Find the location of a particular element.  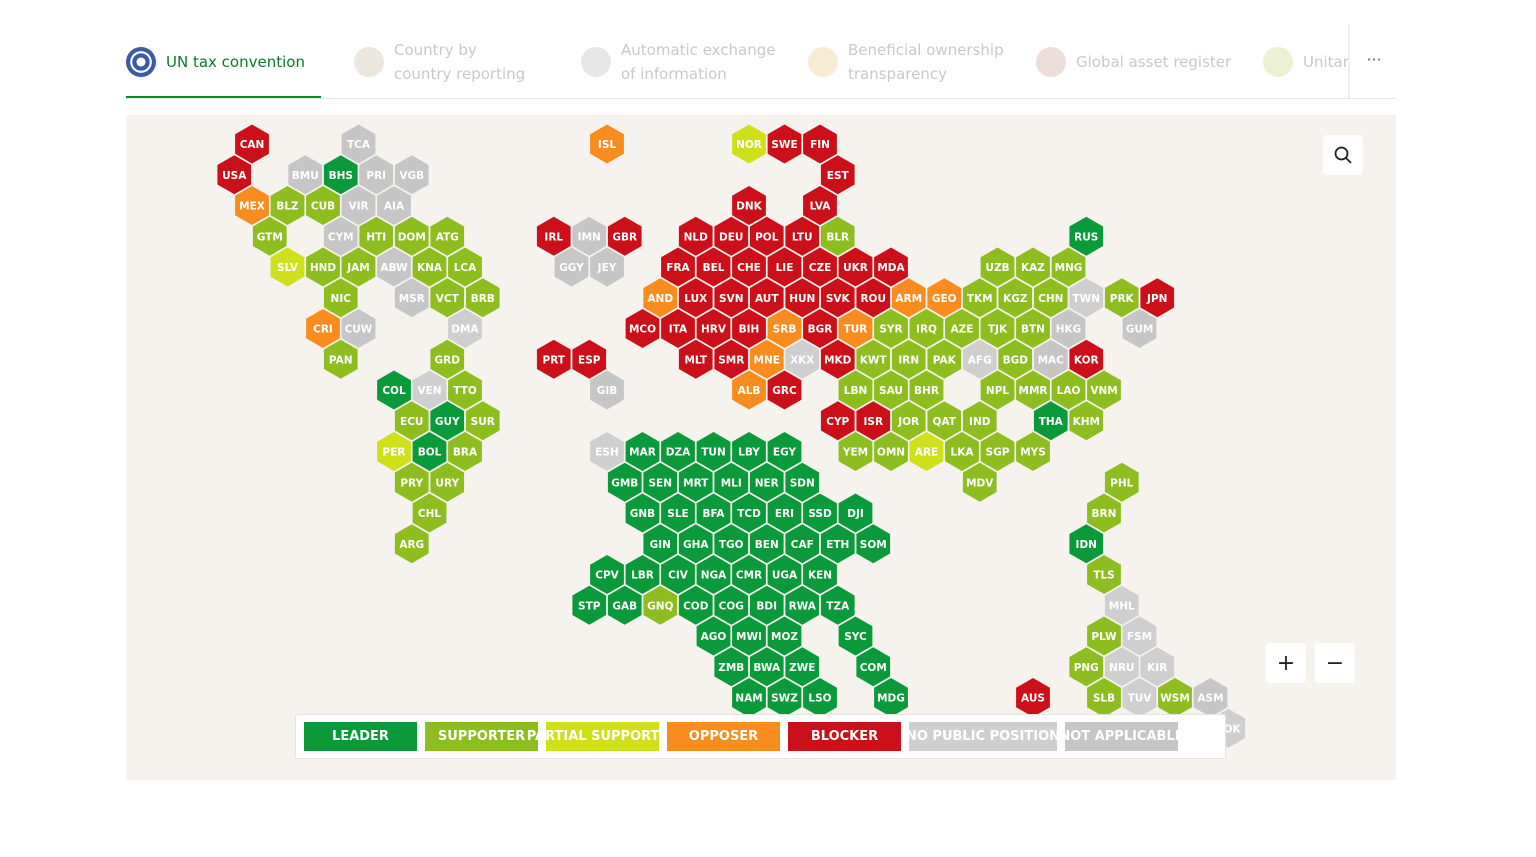

country-hex: IND is located at coordinates (979, 421).